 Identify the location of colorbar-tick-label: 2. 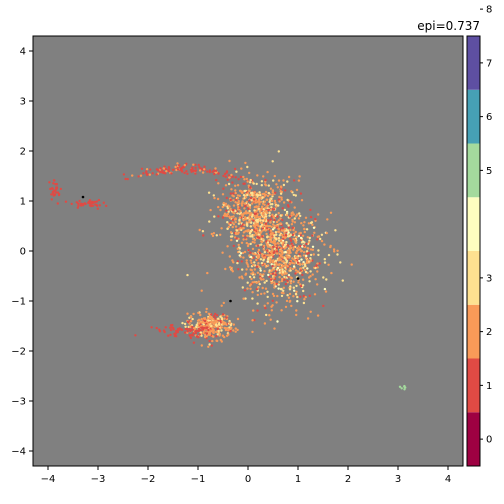
(489, 332).